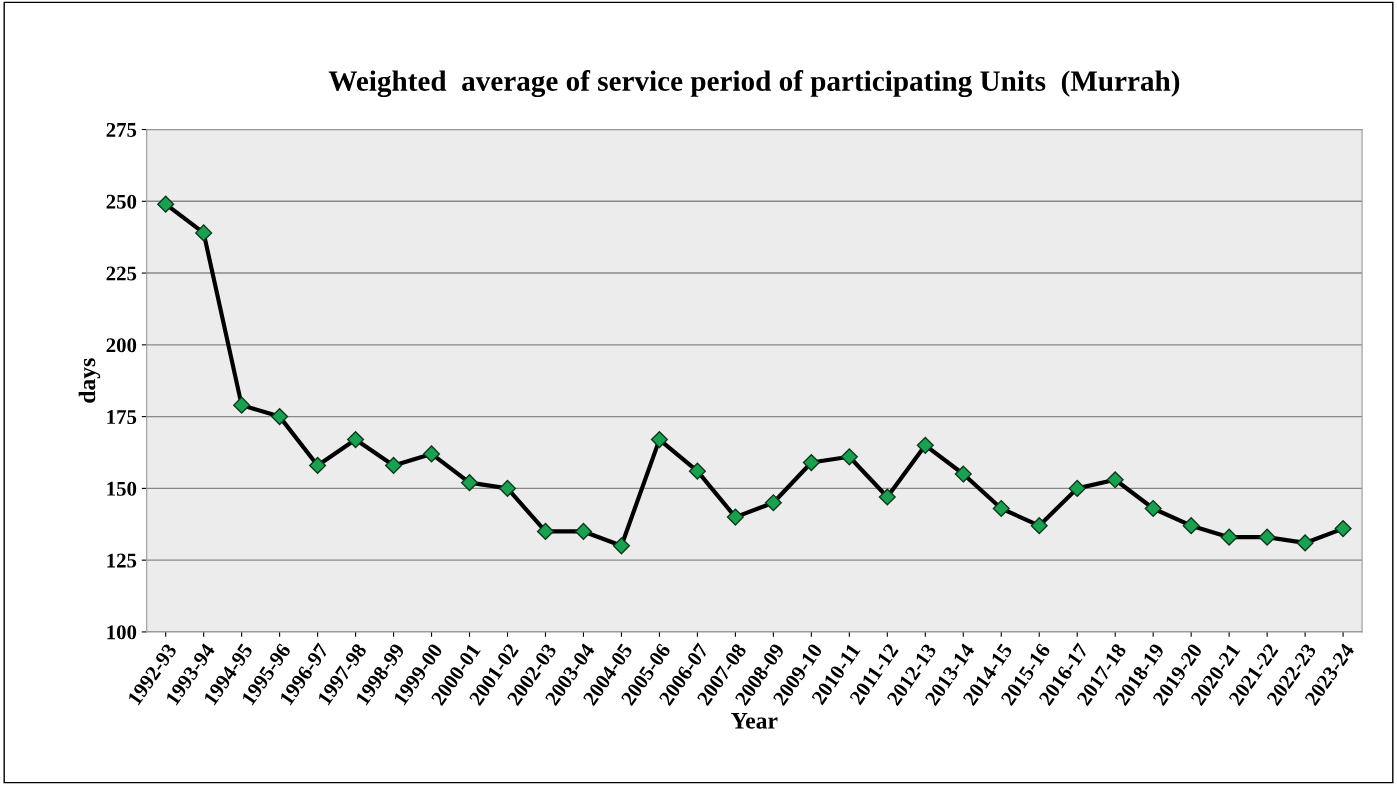 This screenshot has height=785, width=1397. I want to click on y-tick-label: 175, so click(122, 417).